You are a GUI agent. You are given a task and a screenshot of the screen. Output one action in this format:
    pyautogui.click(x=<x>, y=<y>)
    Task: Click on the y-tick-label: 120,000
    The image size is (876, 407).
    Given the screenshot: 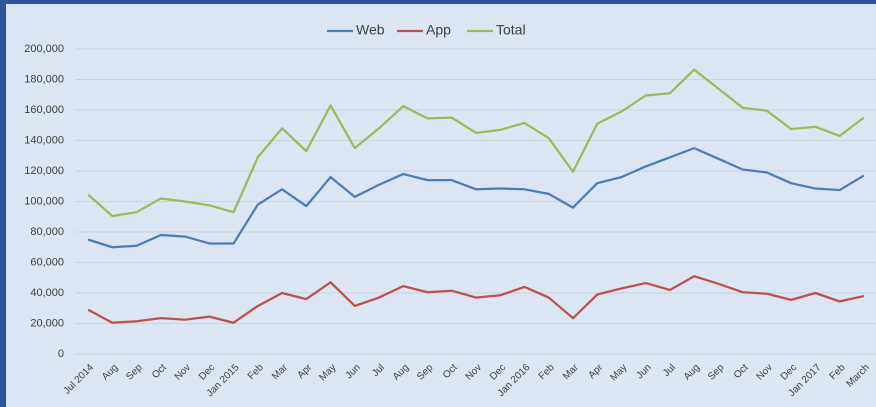 What is the action you would take?
    pyautogui.click(x=44, y=171)
    